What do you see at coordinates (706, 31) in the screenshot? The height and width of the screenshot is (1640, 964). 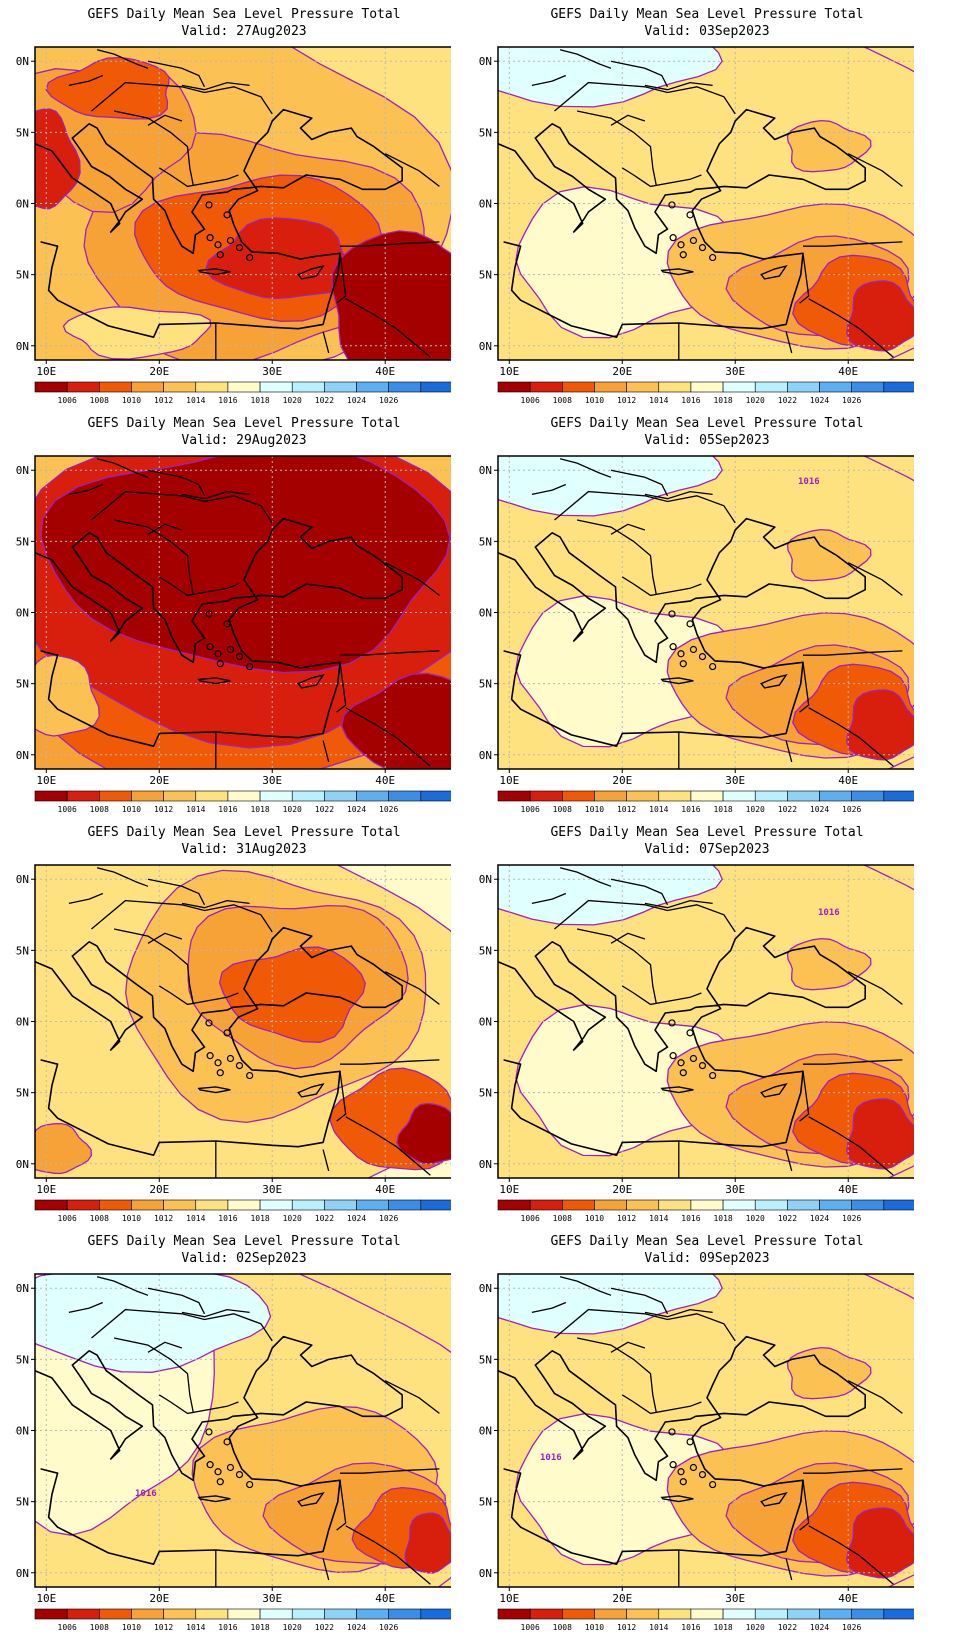 I see `panel-valid-date: Valid: 03Sep2023` at bounding box center [706, 31].